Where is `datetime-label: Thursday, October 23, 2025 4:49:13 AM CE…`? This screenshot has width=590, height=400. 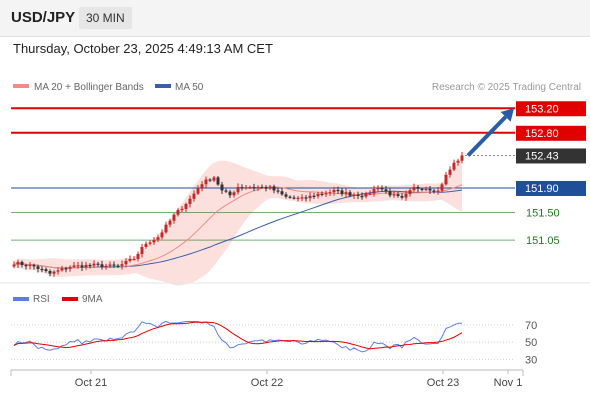
datetime-label: Thursday, October 23, 2025 4:49:13 AM CE… is located at coordinates (143, 48).